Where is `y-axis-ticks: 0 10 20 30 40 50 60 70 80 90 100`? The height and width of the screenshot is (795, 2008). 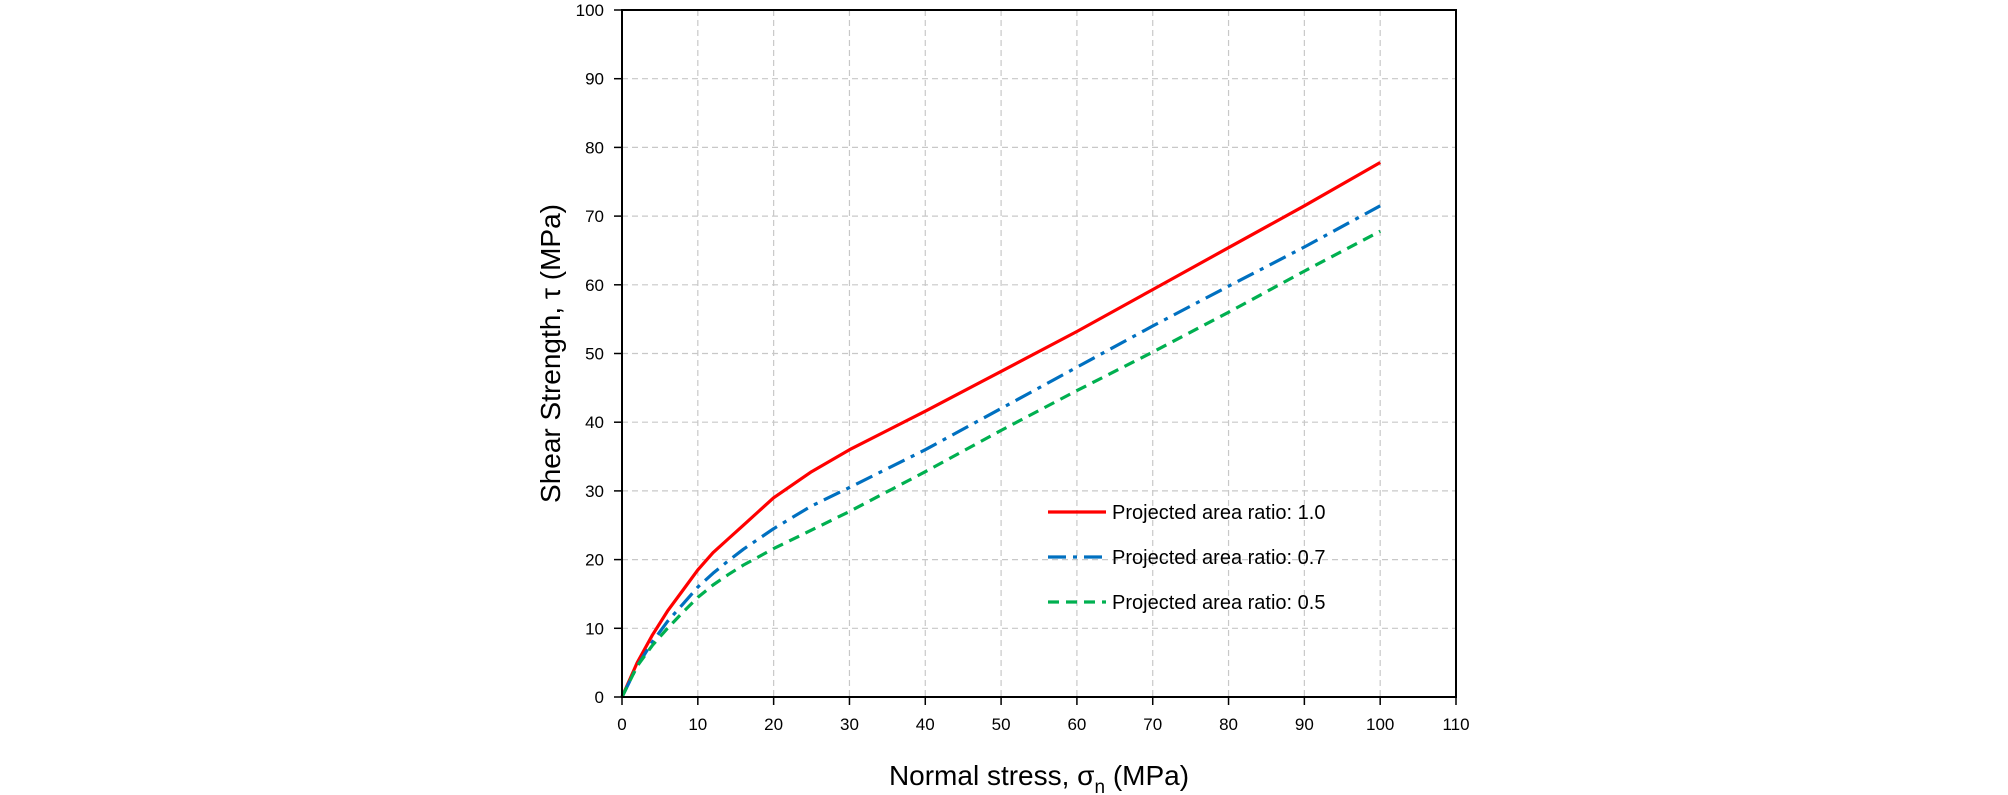 y-axis-ticks: 0 10 20 30 40 50 60 70 80 90 100 is located at coordinates (599, 354).